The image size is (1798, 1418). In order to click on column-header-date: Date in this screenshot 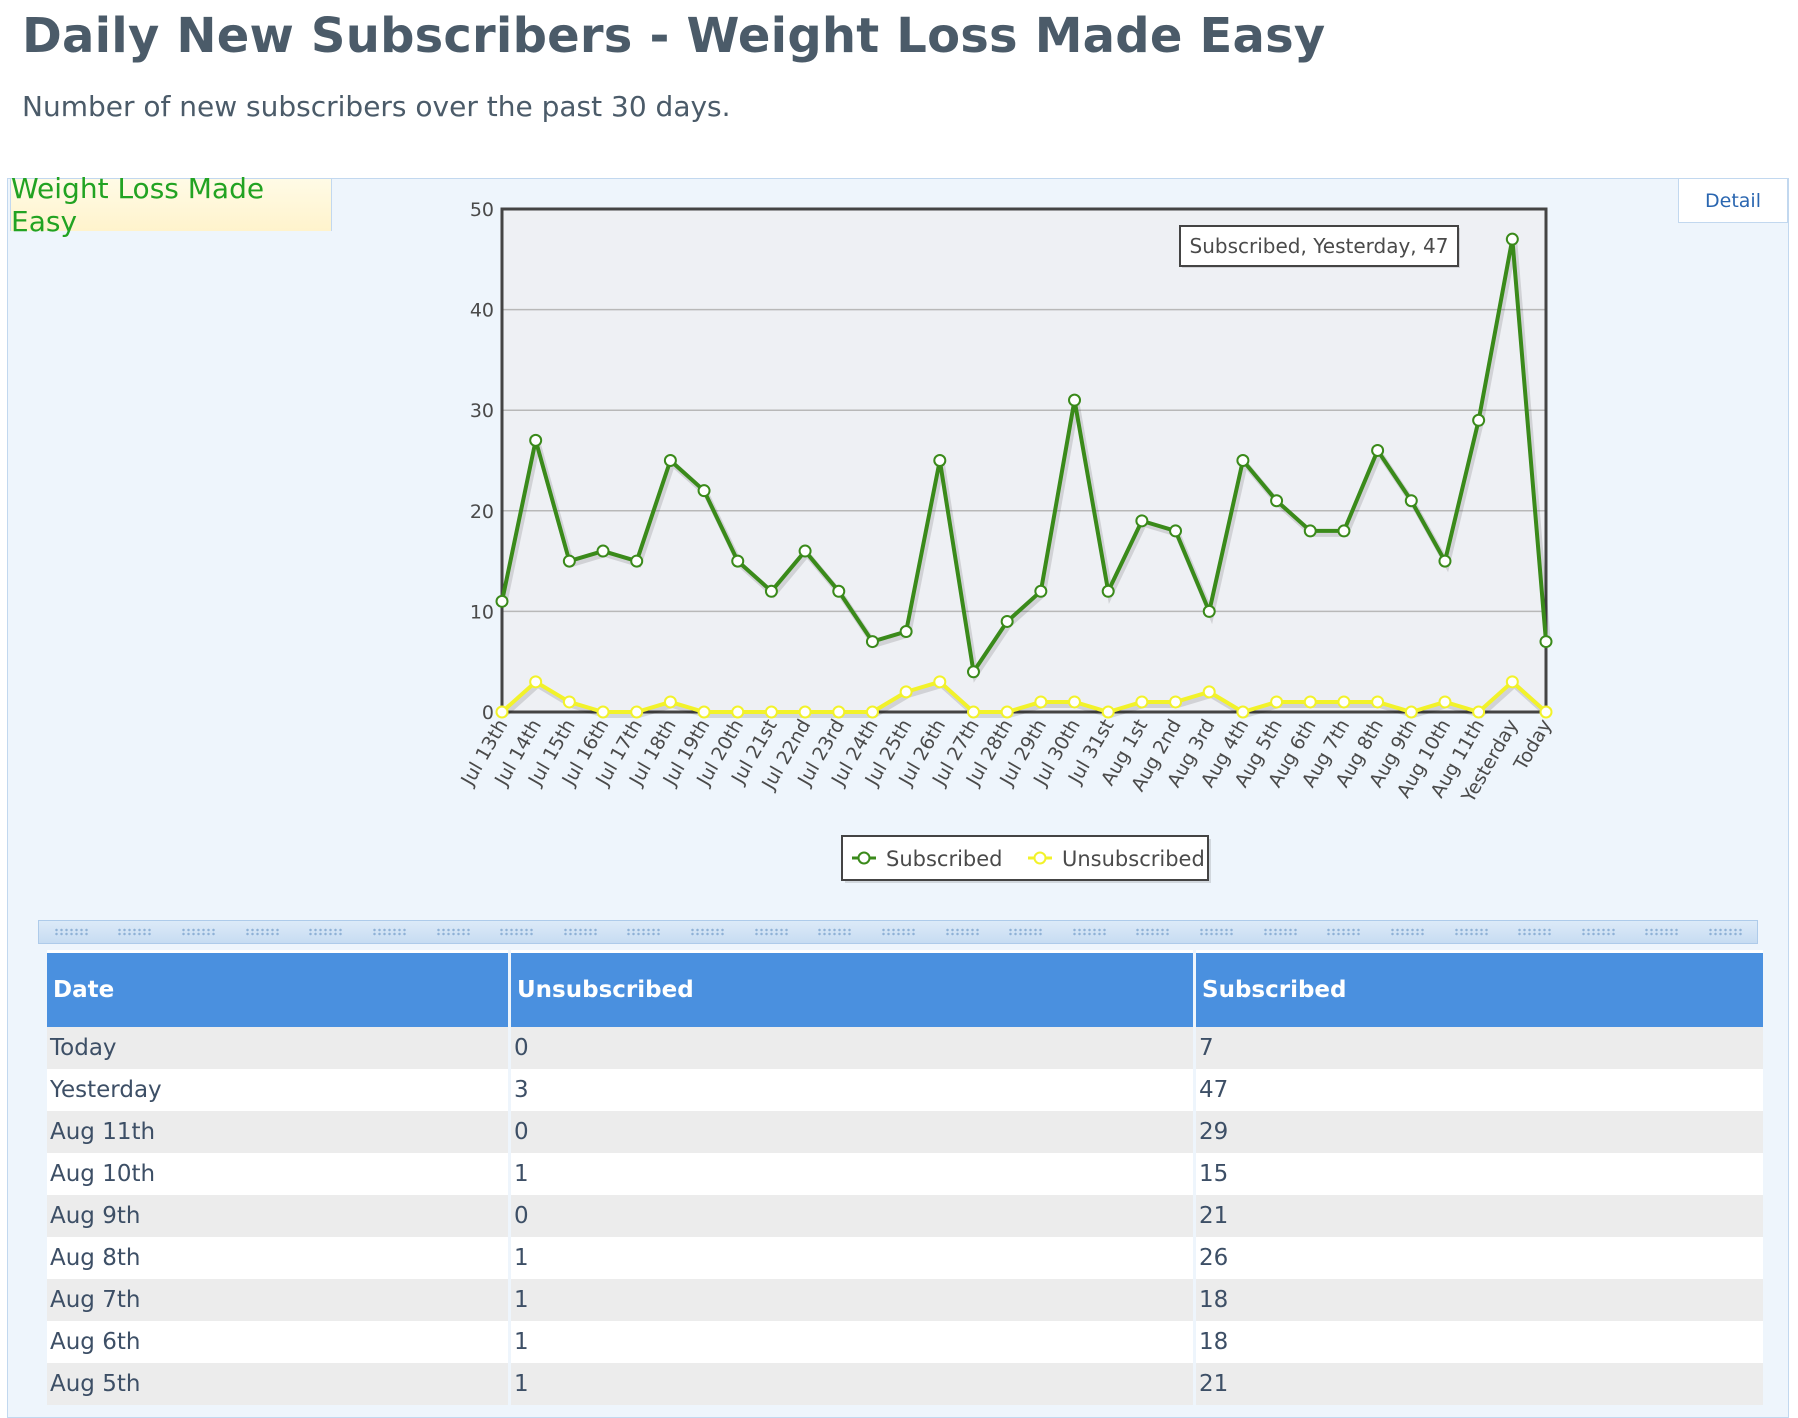, I will do `click(277, 988)`.